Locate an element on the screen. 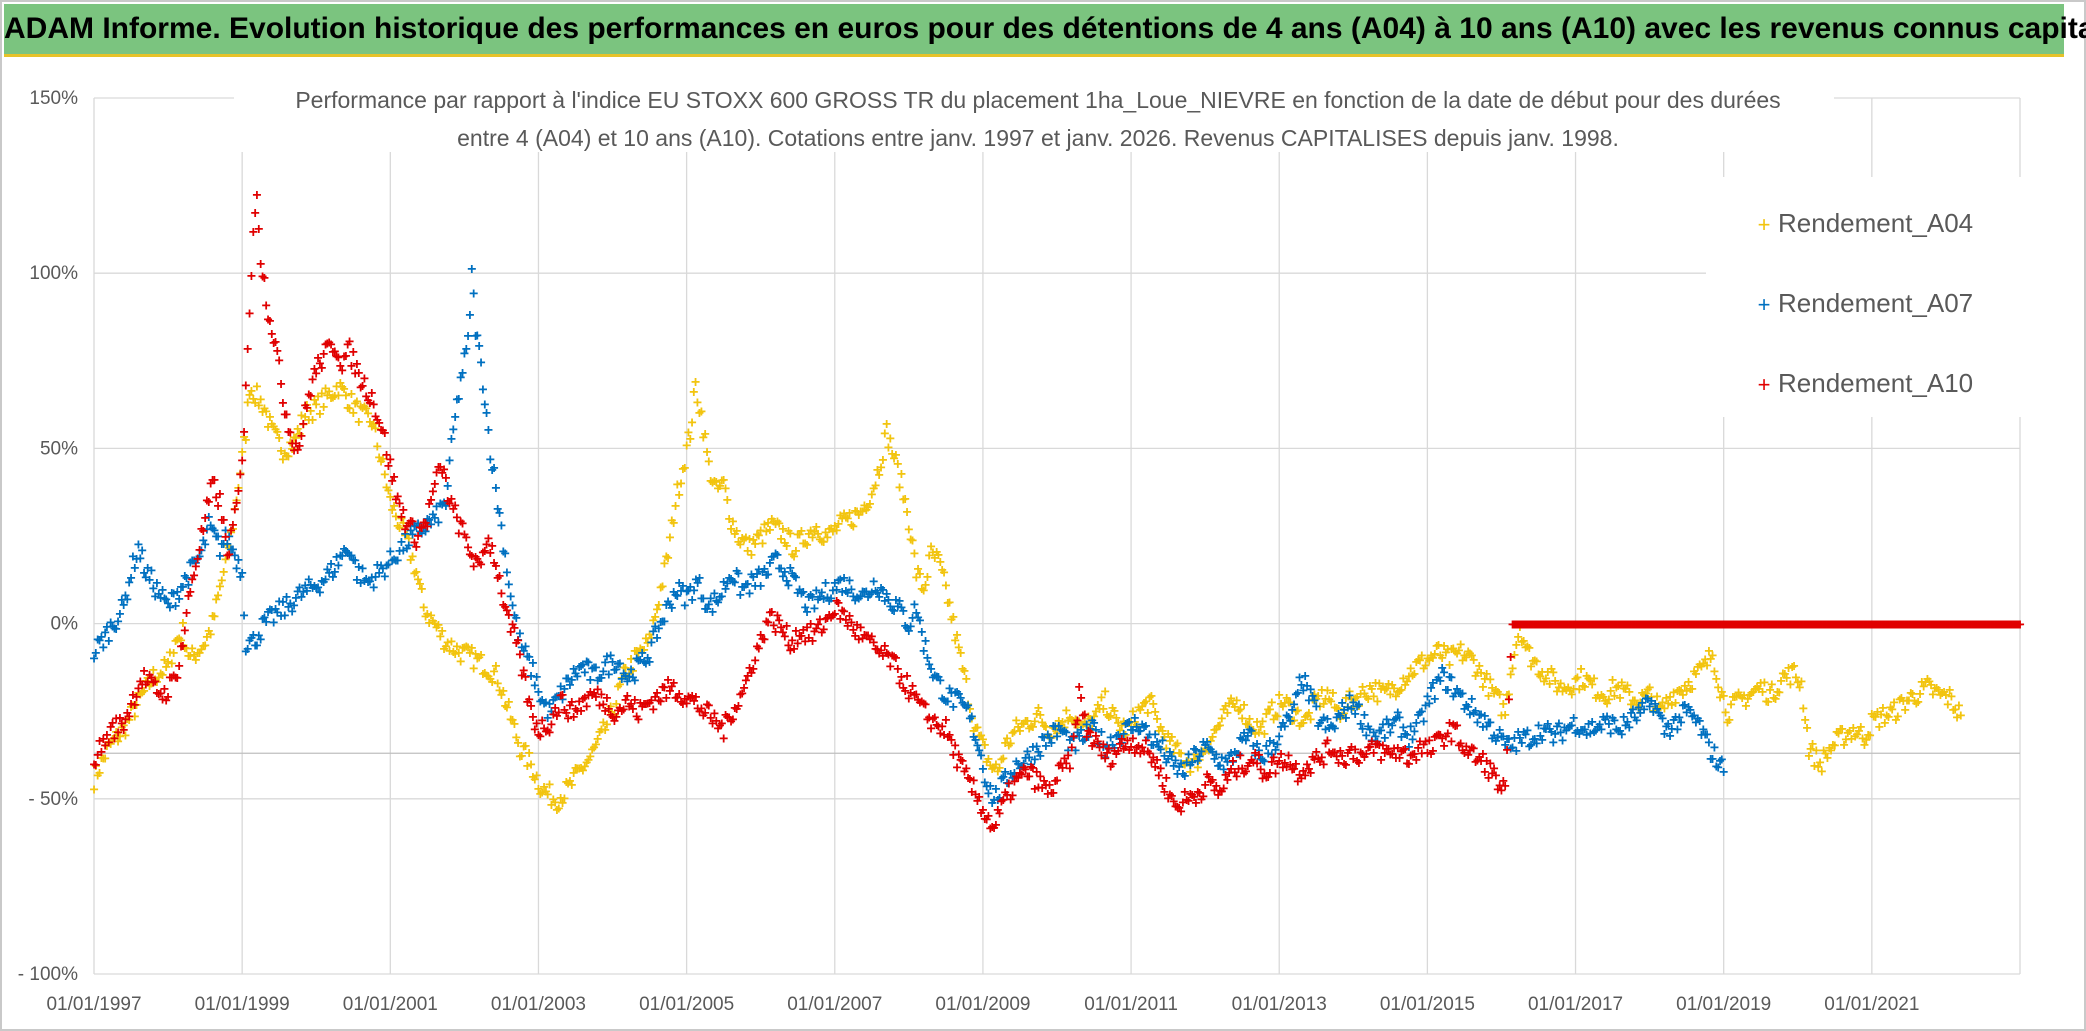 The height and width of the screenshot is (1031, 2086). x-tick-label: 01/01/2001 is located at coordinates (390, 1004).